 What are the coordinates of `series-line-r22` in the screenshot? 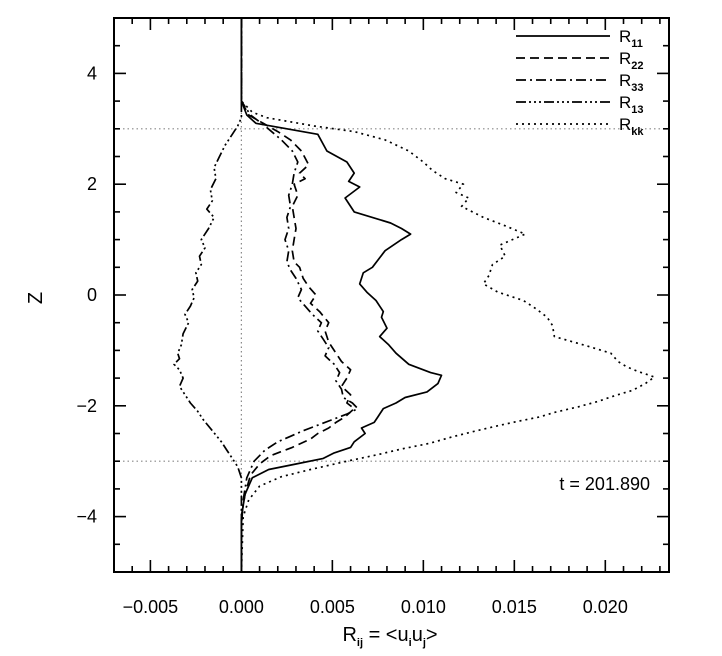 It's located at (298, 295).